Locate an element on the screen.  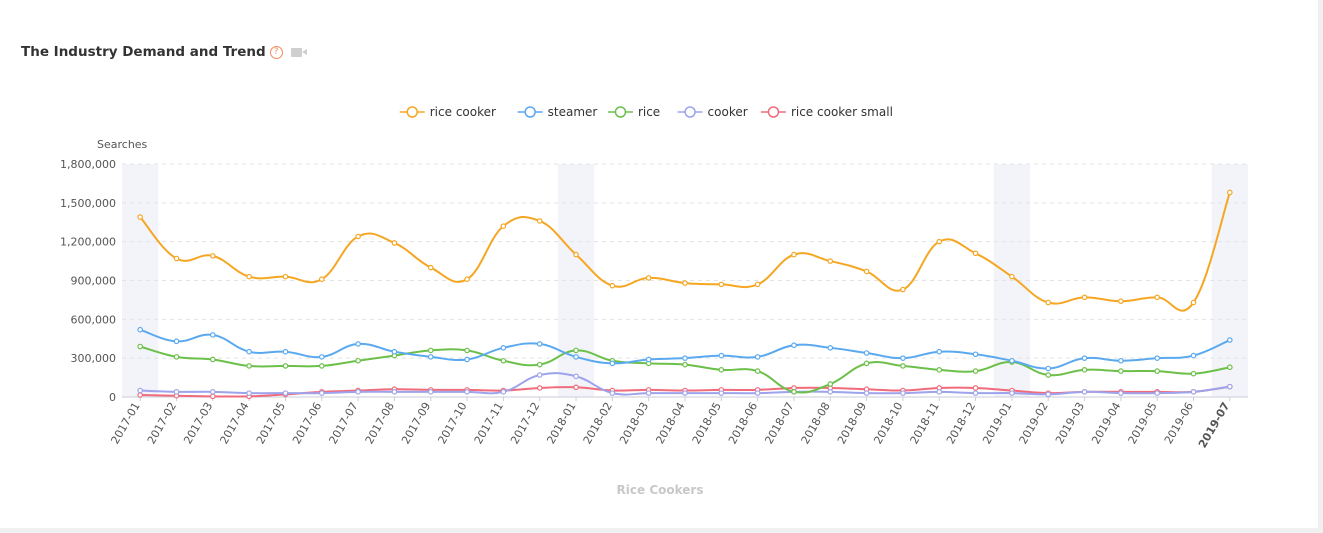
series-rice is located at coordinates (685, 369).